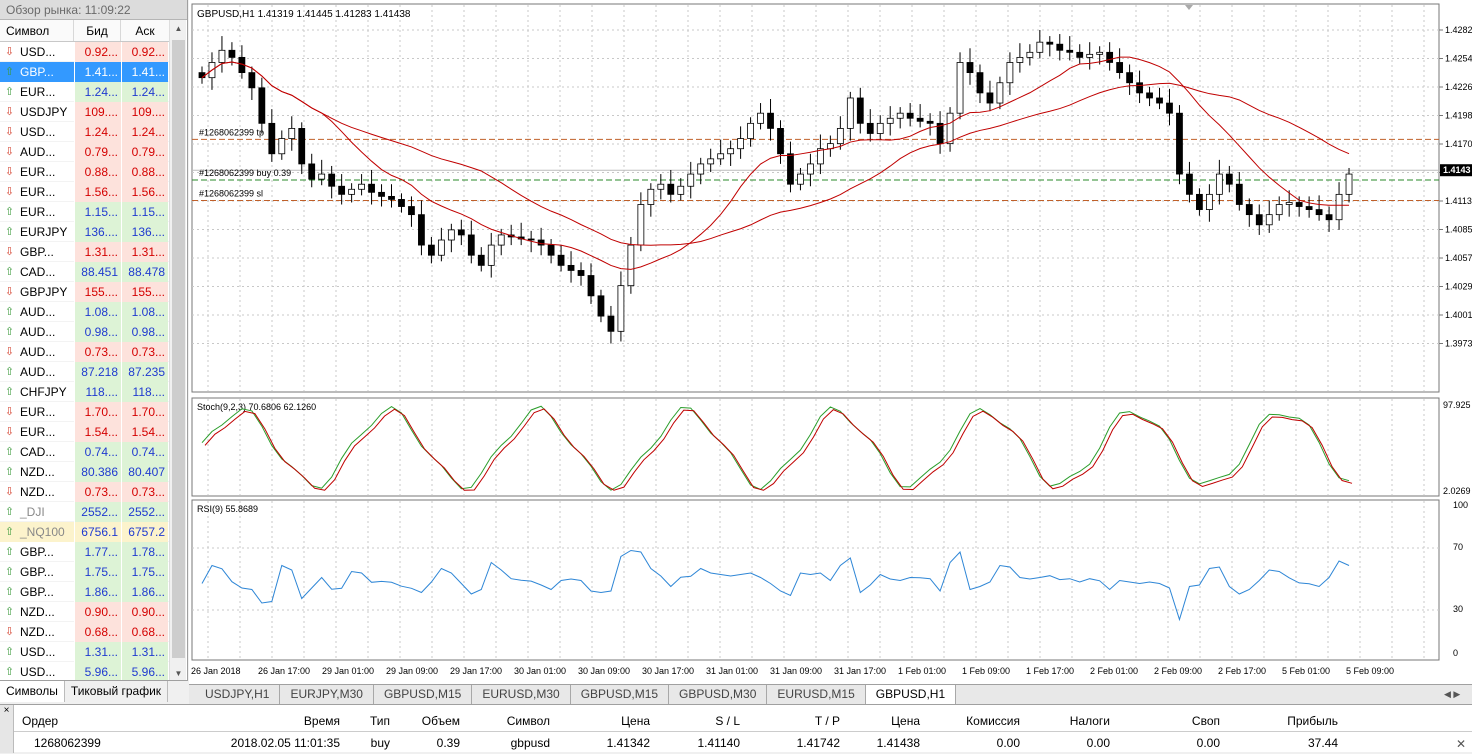  I want to click on list-item: ⇧ CAD... 88.451 88.478, so click(84, 271).